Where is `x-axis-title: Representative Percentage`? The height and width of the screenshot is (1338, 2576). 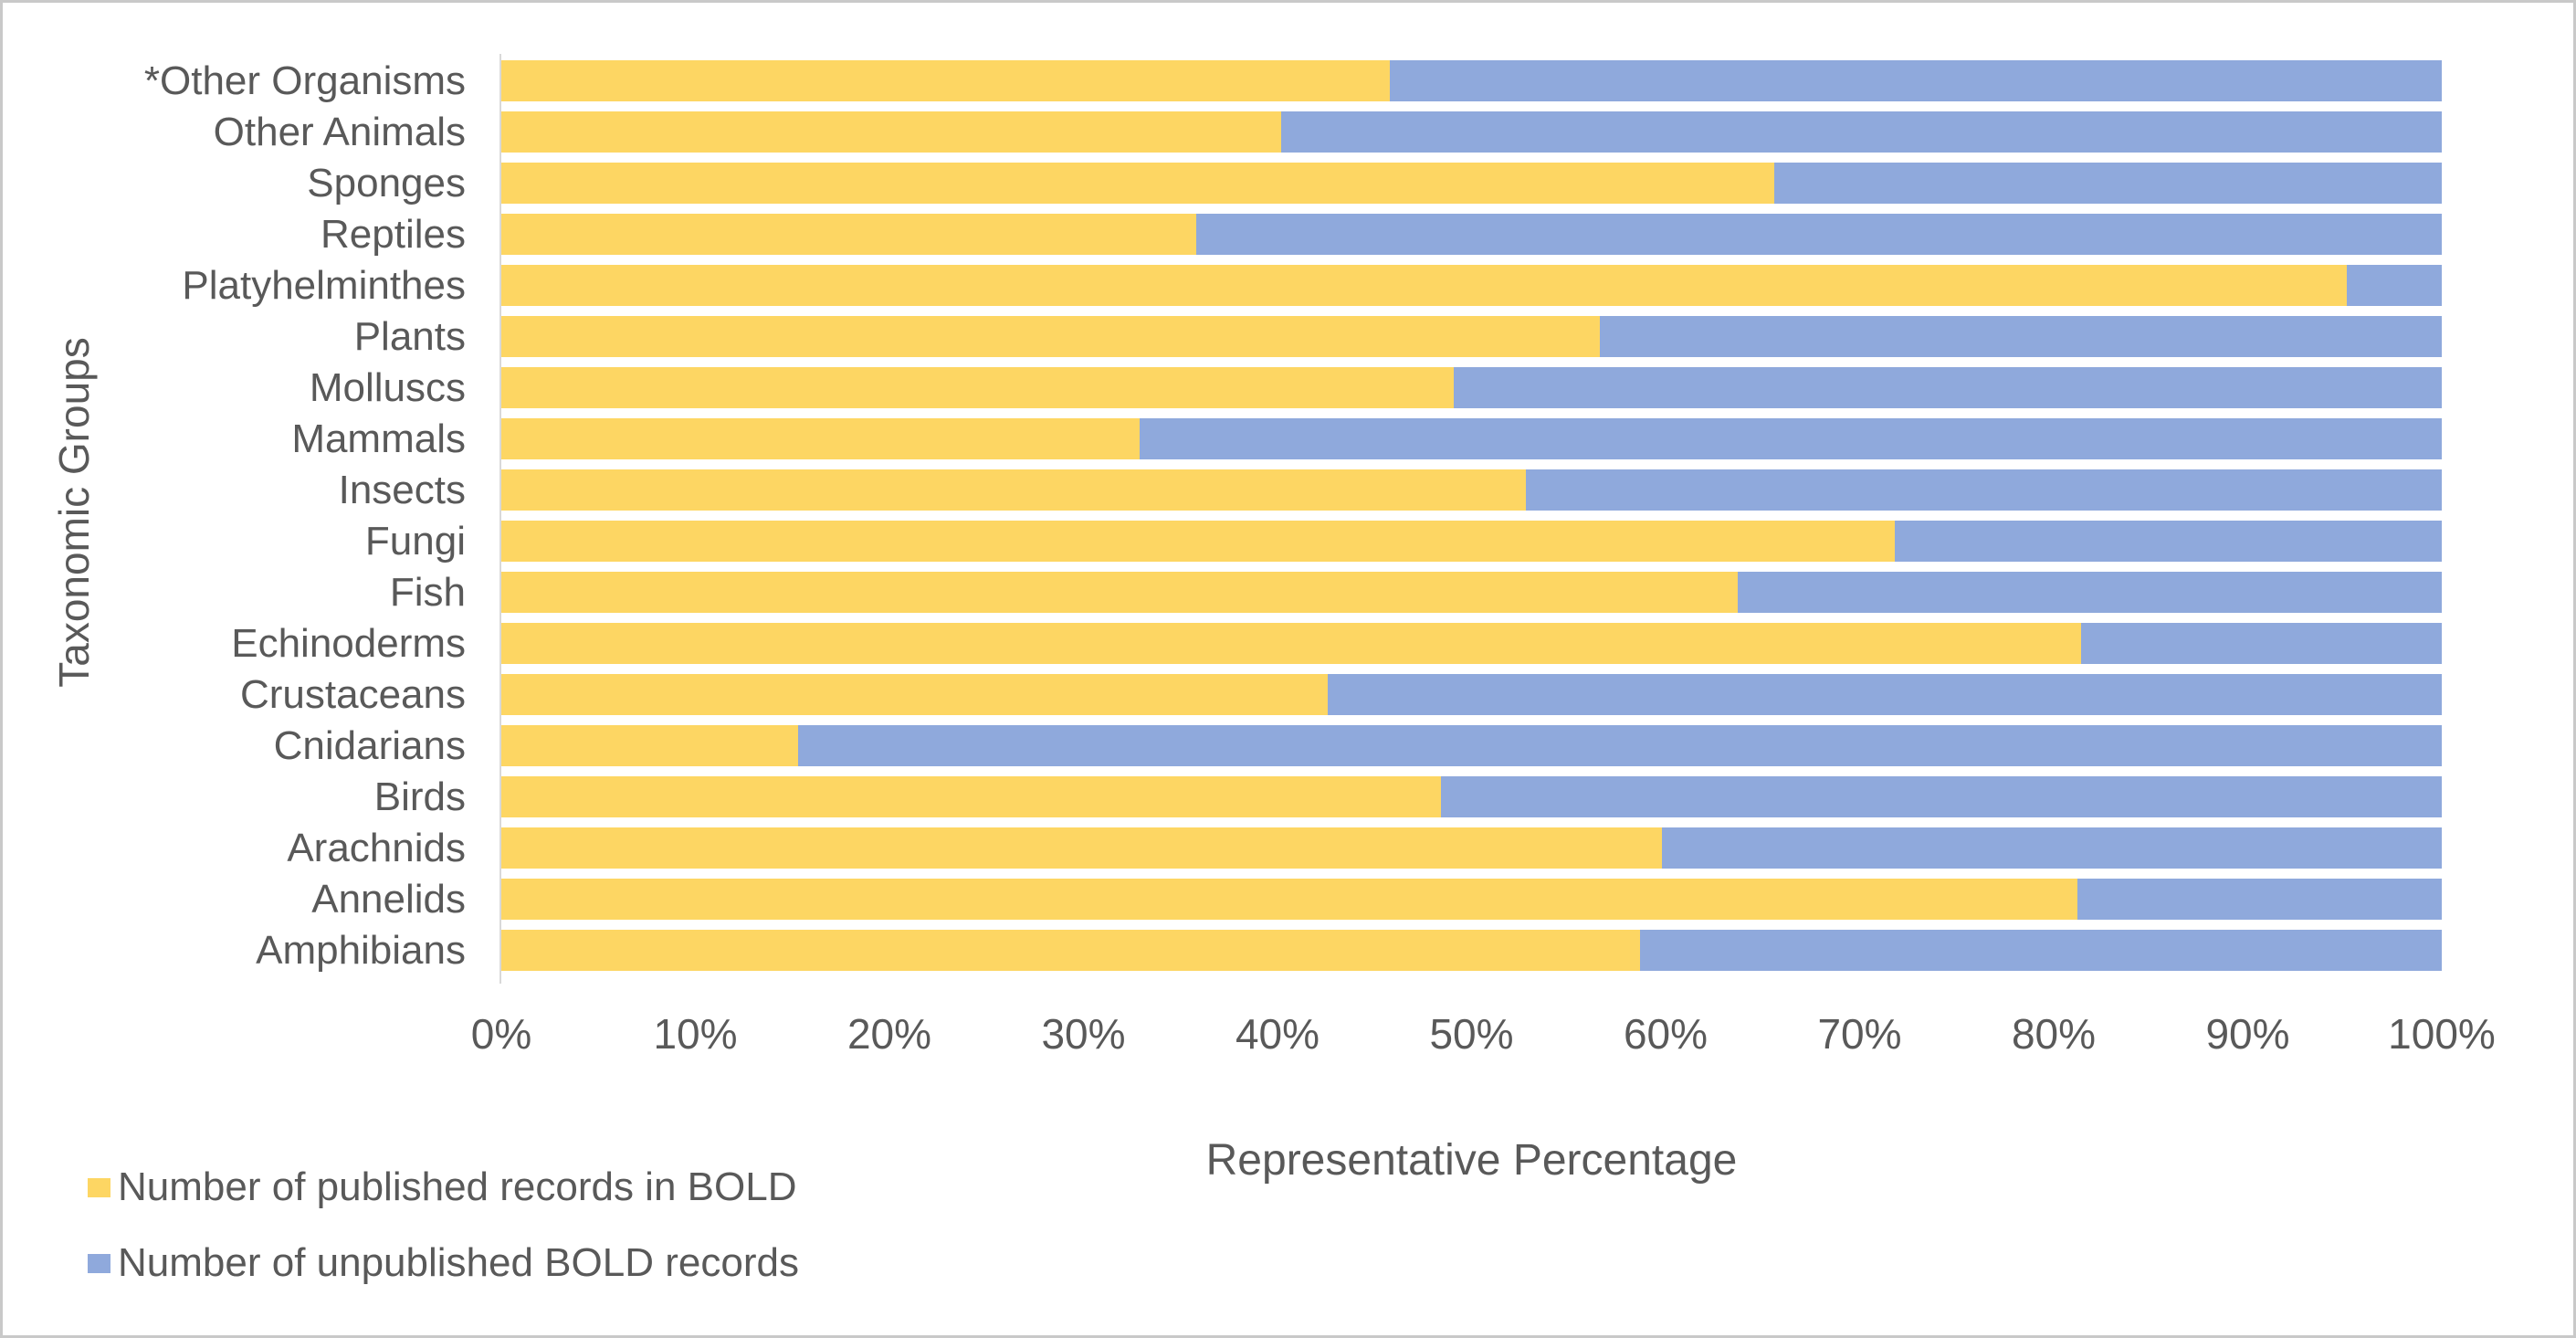
x-axis-title: Representative Percentage is located at coordinates (1471, 1161).